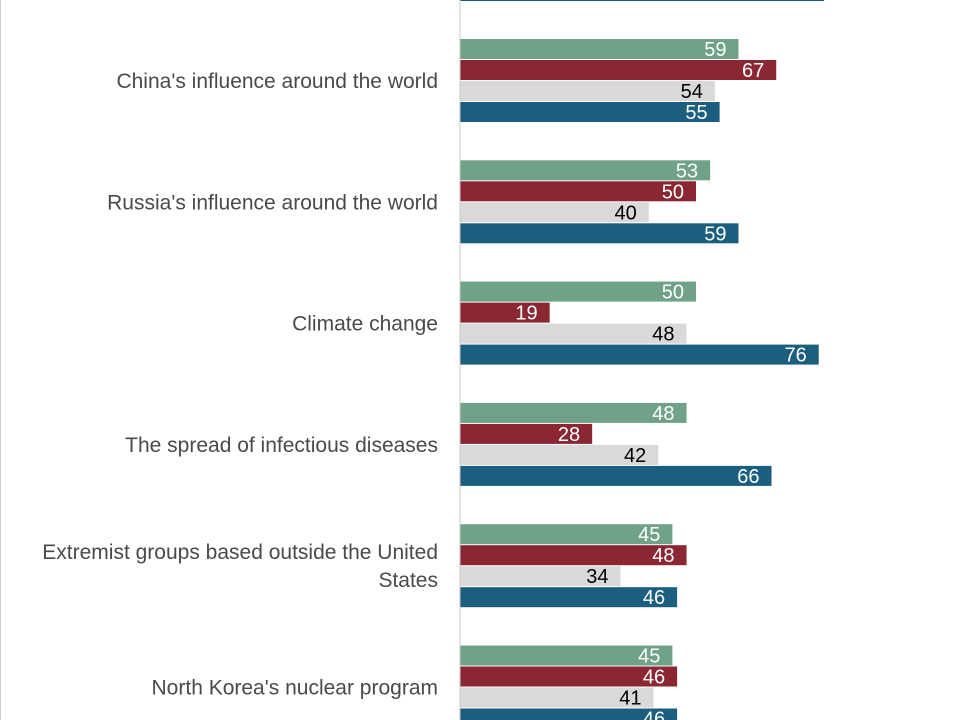 Image resolution: width=980 pixels, height=720 pixels. I want to click on data-label: 40, so click(626, 213).